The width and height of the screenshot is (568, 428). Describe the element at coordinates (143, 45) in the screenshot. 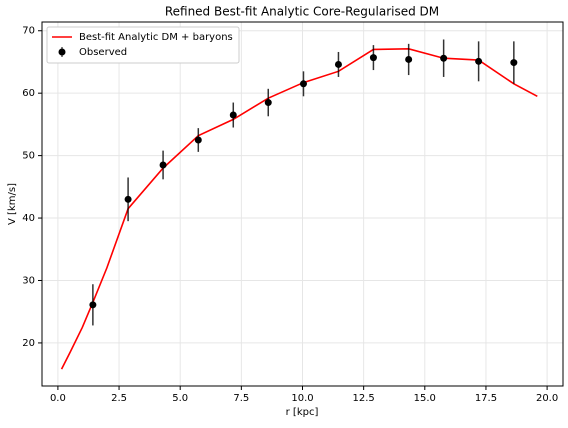

I see `legend-box` at that location.